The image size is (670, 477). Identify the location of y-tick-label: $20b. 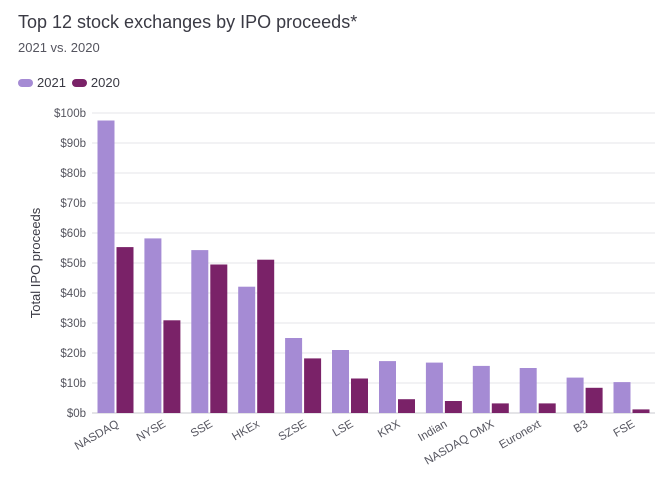
(73, 354).